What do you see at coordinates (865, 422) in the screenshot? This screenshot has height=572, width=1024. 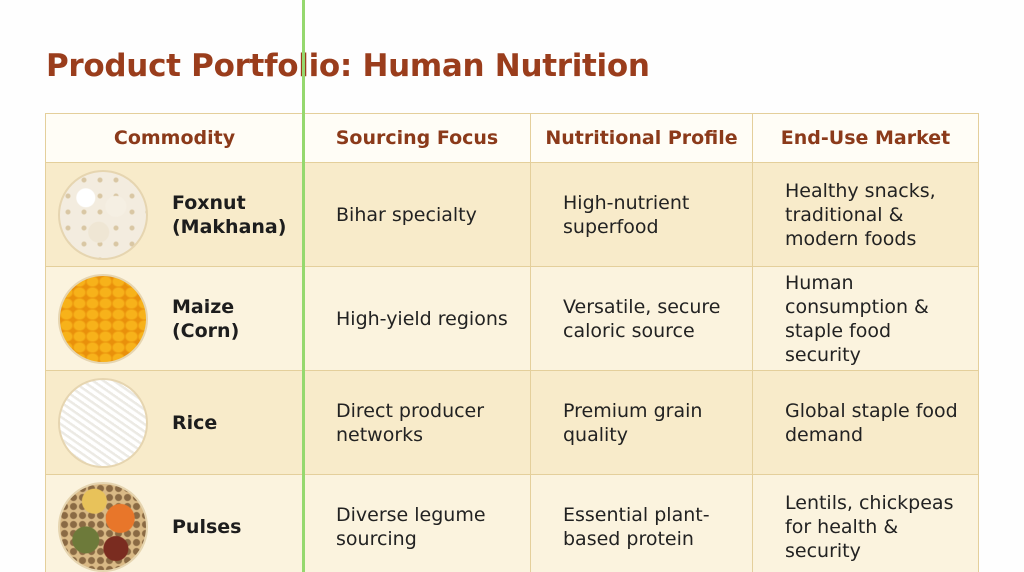 I see `table-cell: Global staple food demand` at bounding box center [865, 422].